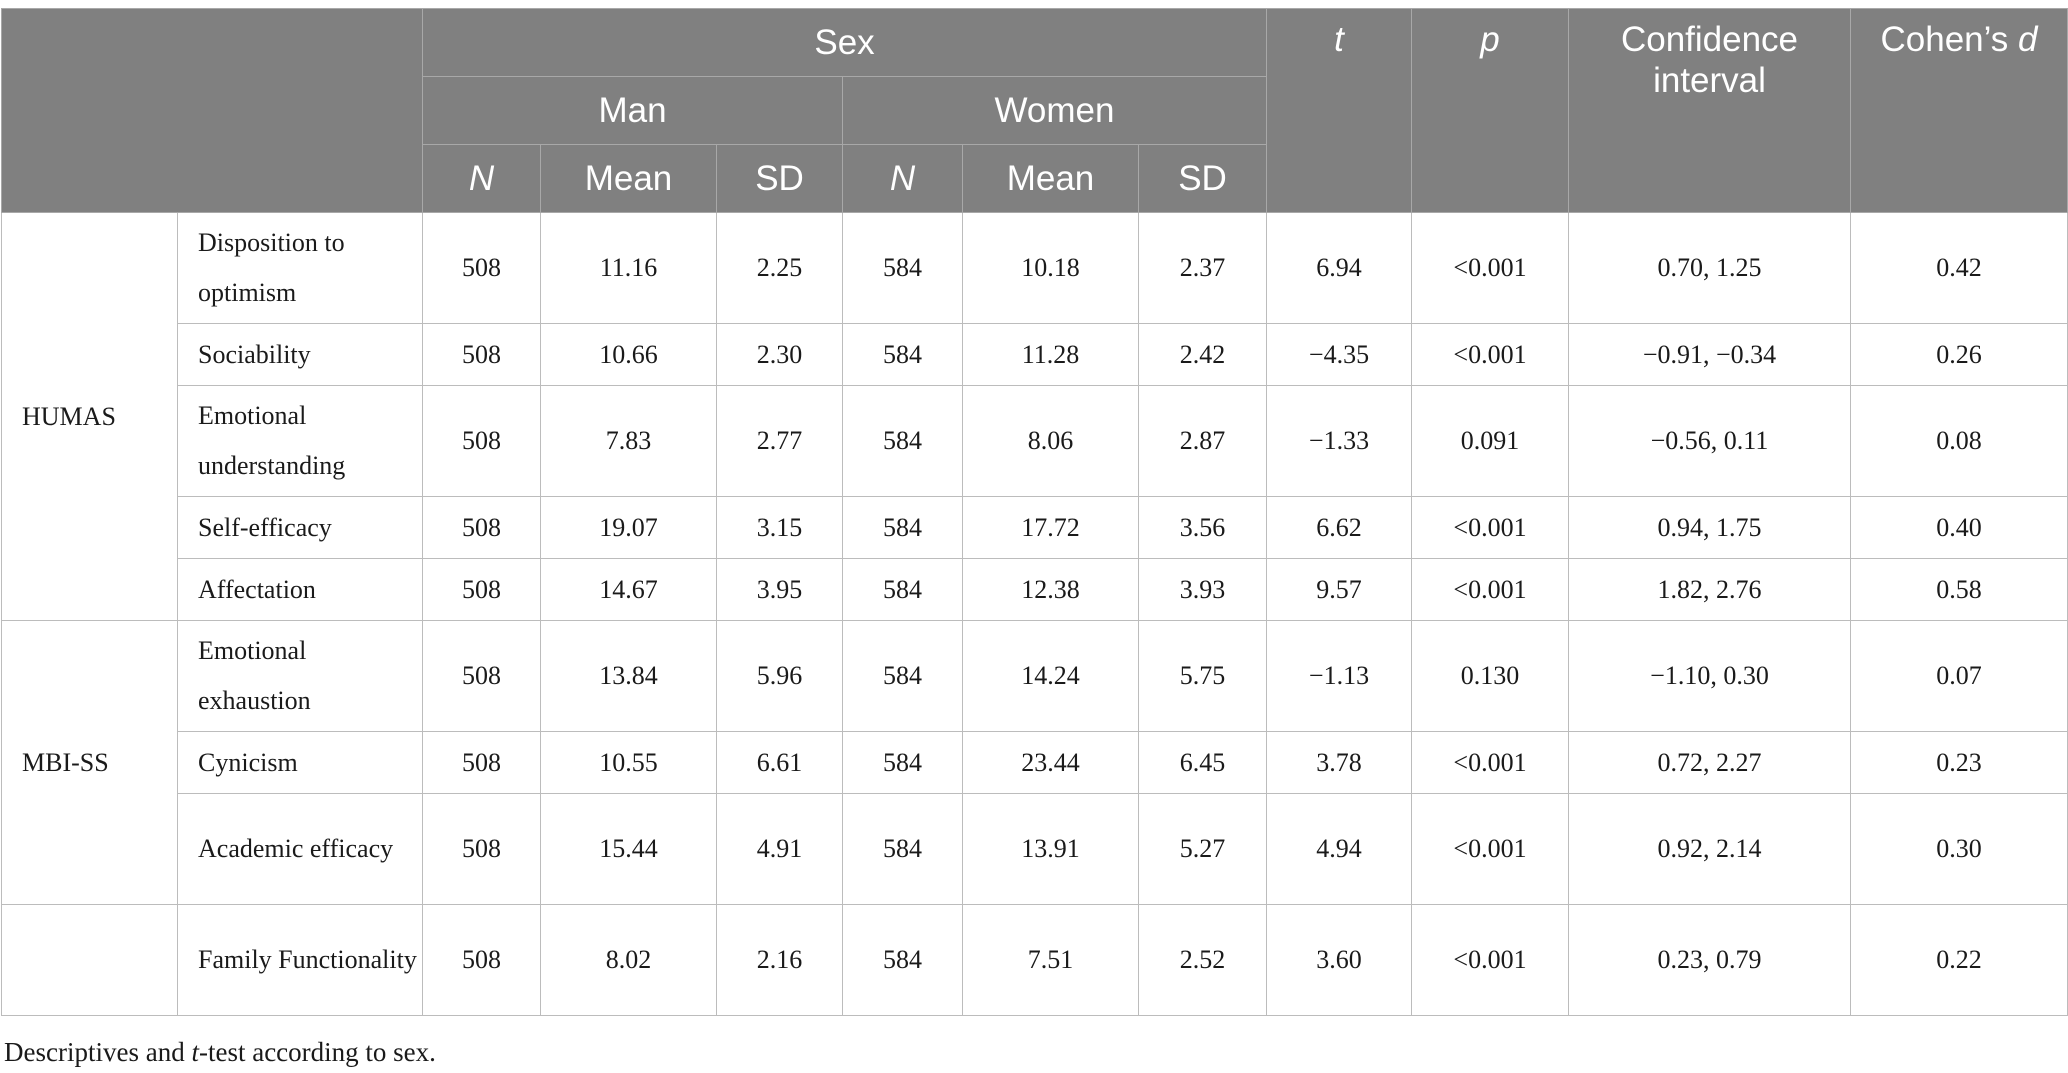  What do you see at coordinates (1050, 268) in the screenshot?
I see `cell-women-mean: 10.18` at bounding box center [1050, 268].